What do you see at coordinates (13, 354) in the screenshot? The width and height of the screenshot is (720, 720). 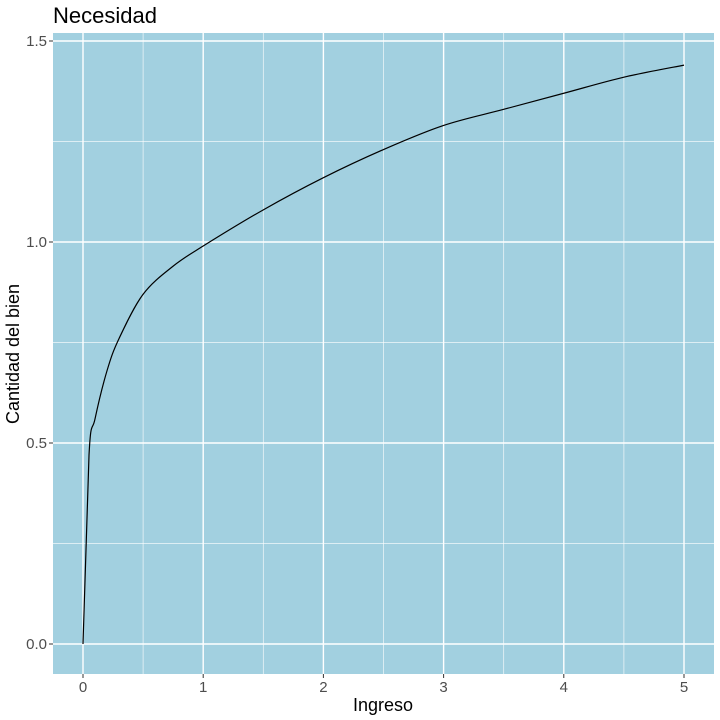 I see `y-axis-title: Cantidad del bien` at bounding box center [13, 354].